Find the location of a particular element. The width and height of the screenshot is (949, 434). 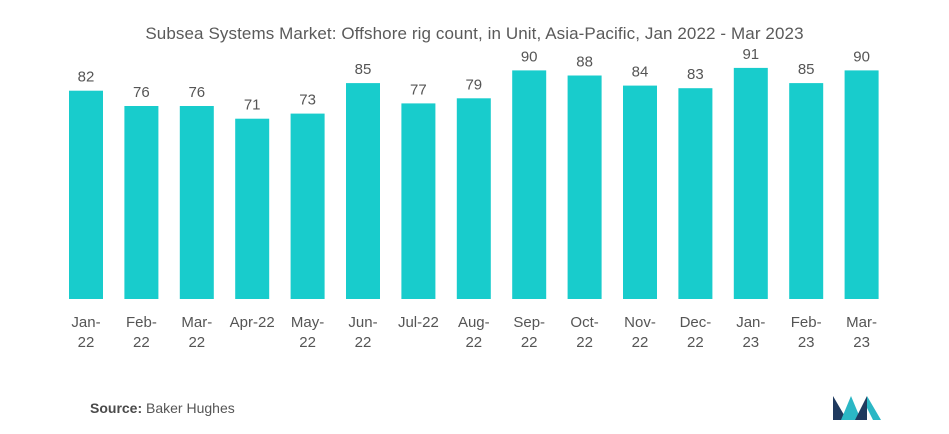

data-label-Oct-22: 88 is located at coordinates (584, 62).